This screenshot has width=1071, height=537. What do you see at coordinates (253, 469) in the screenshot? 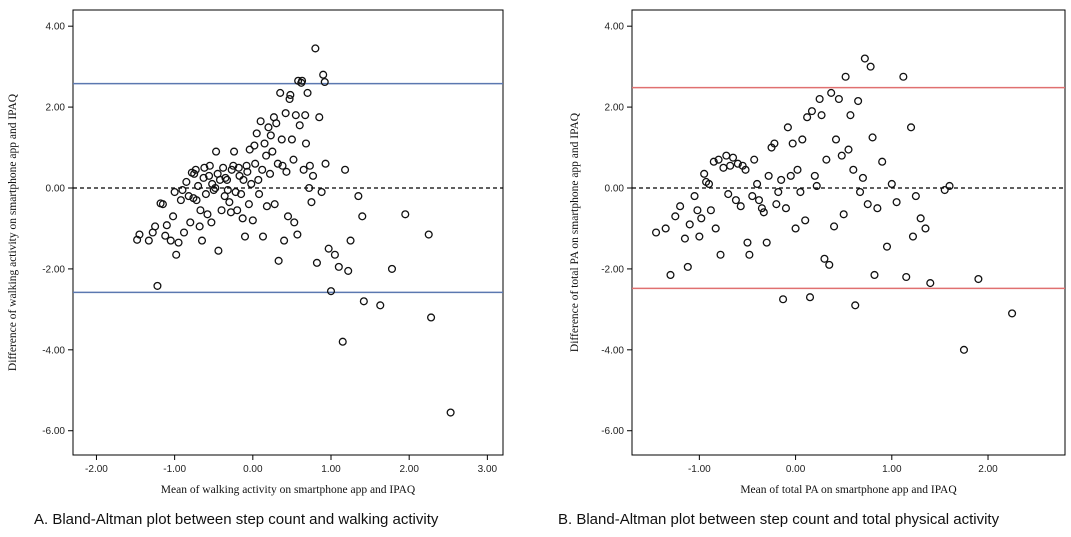
I see `x-tick-label: 0.00` at bounding box center [253, 469].